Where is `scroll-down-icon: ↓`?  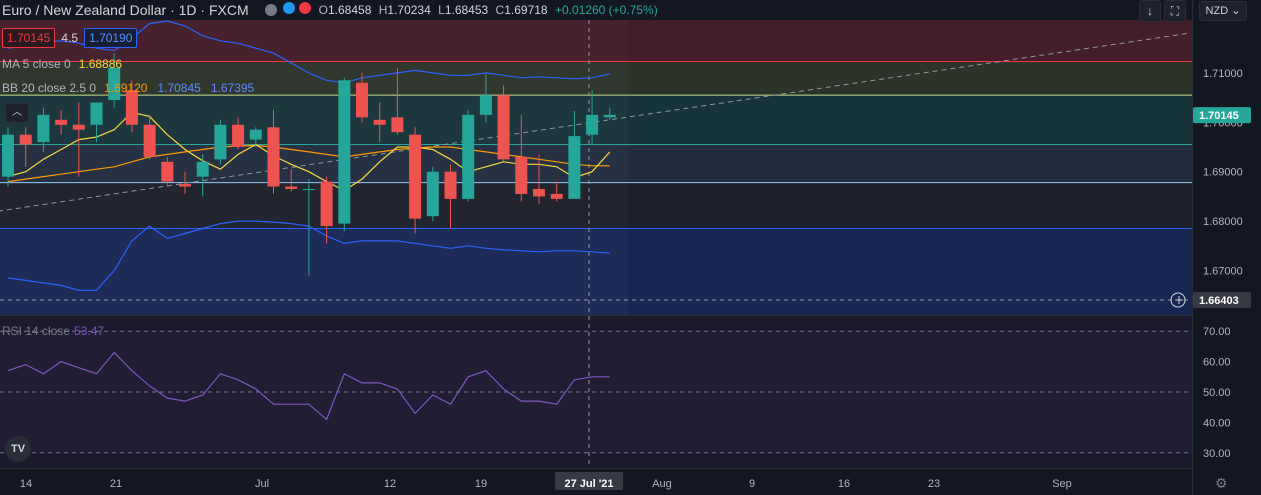 scroll-down-icon: ↓ is located at coordinates (1150, 11).